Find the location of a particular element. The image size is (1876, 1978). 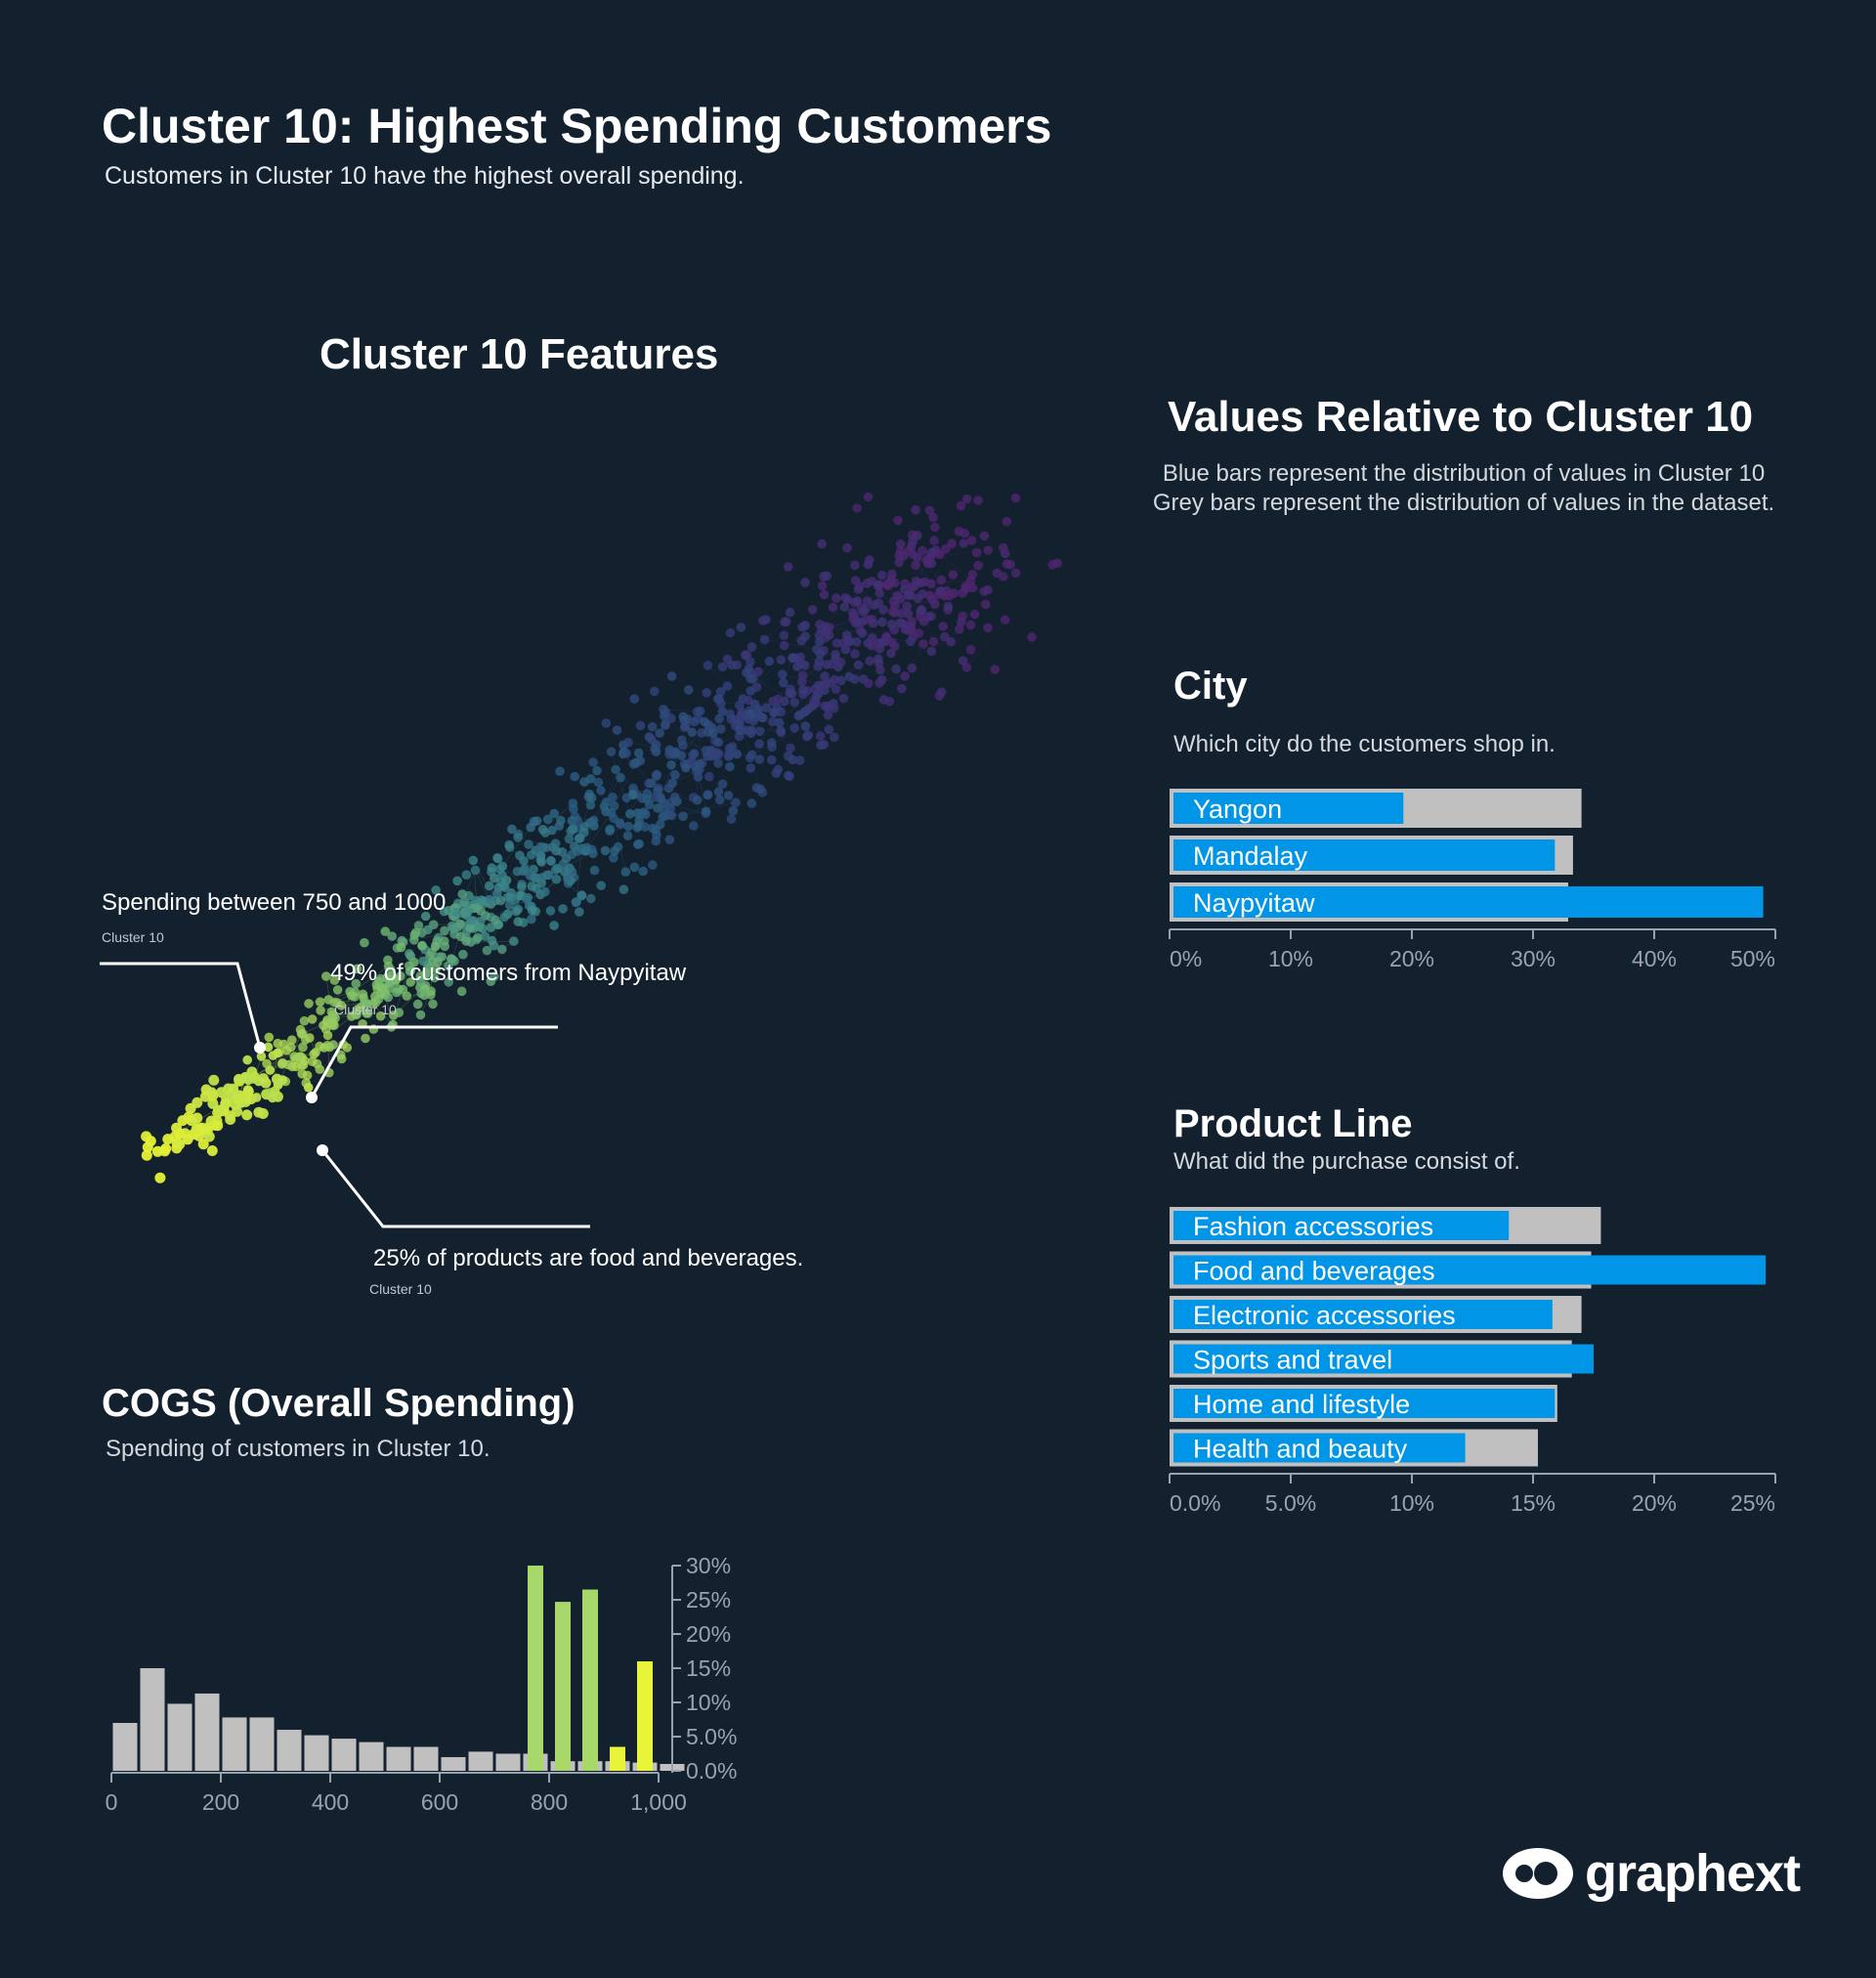

hist-y-tick-label-6: 30% is located at coordinates (708, 1565).